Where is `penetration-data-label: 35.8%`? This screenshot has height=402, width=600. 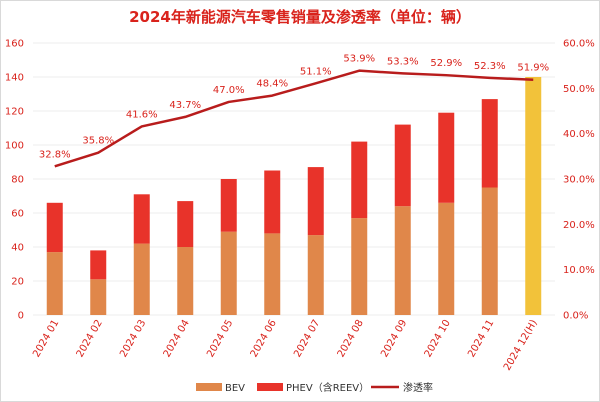 penetration-data-label: 35.8% is located at coordinates (98, 141).